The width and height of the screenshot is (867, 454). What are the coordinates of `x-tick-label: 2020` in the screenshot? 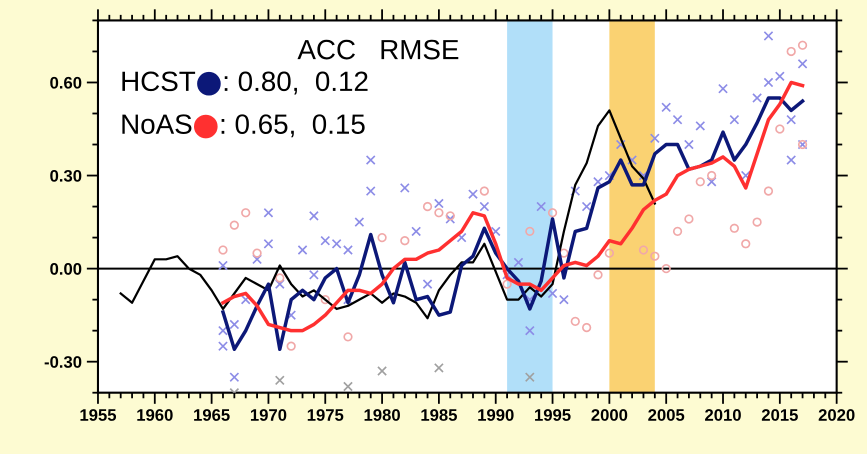 It's located at (836, 415).